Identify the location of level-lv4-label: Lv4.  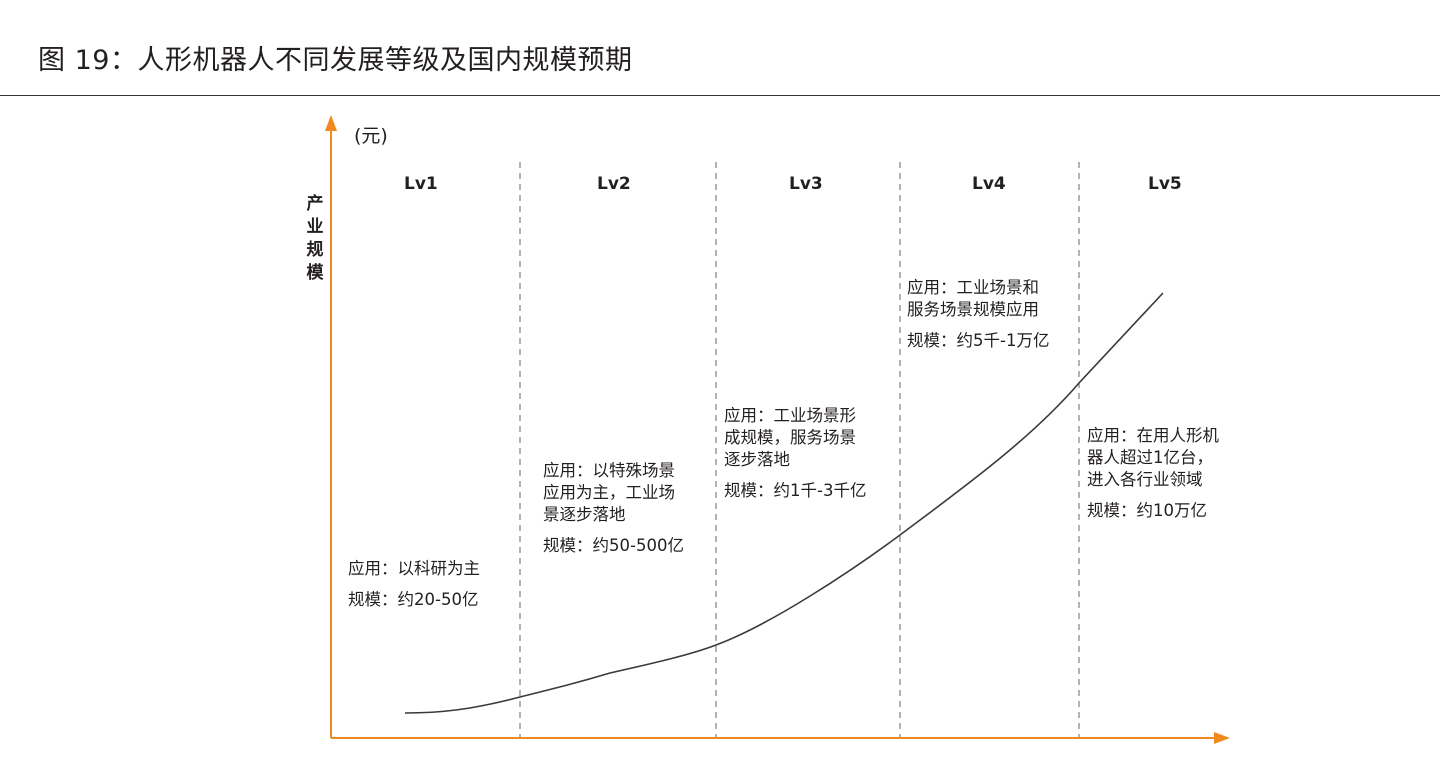
(989, 184).